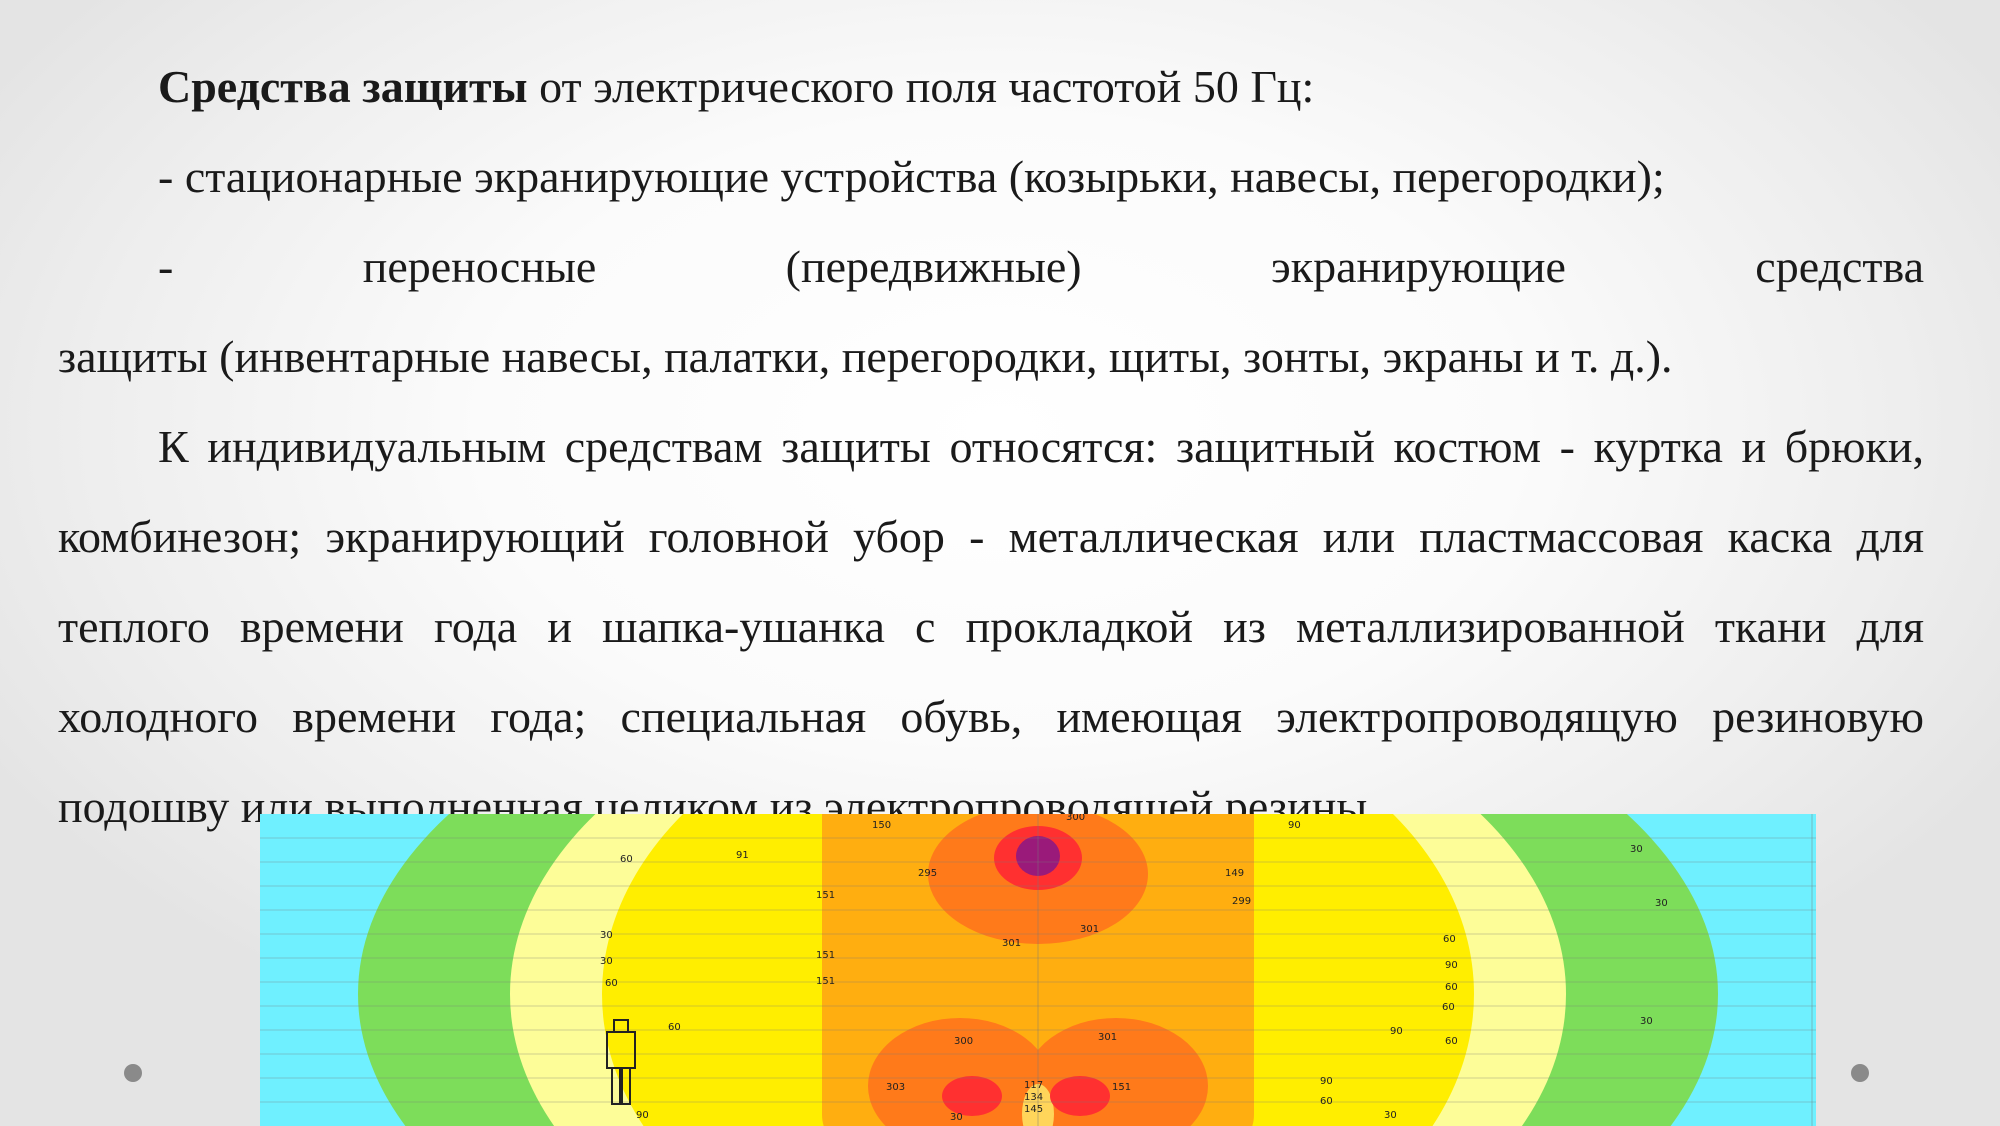 Image resolution: width=2000 pixels, height=1126 pixels. I want to click on heading-bold: Средства защиты, so click(343, 86).